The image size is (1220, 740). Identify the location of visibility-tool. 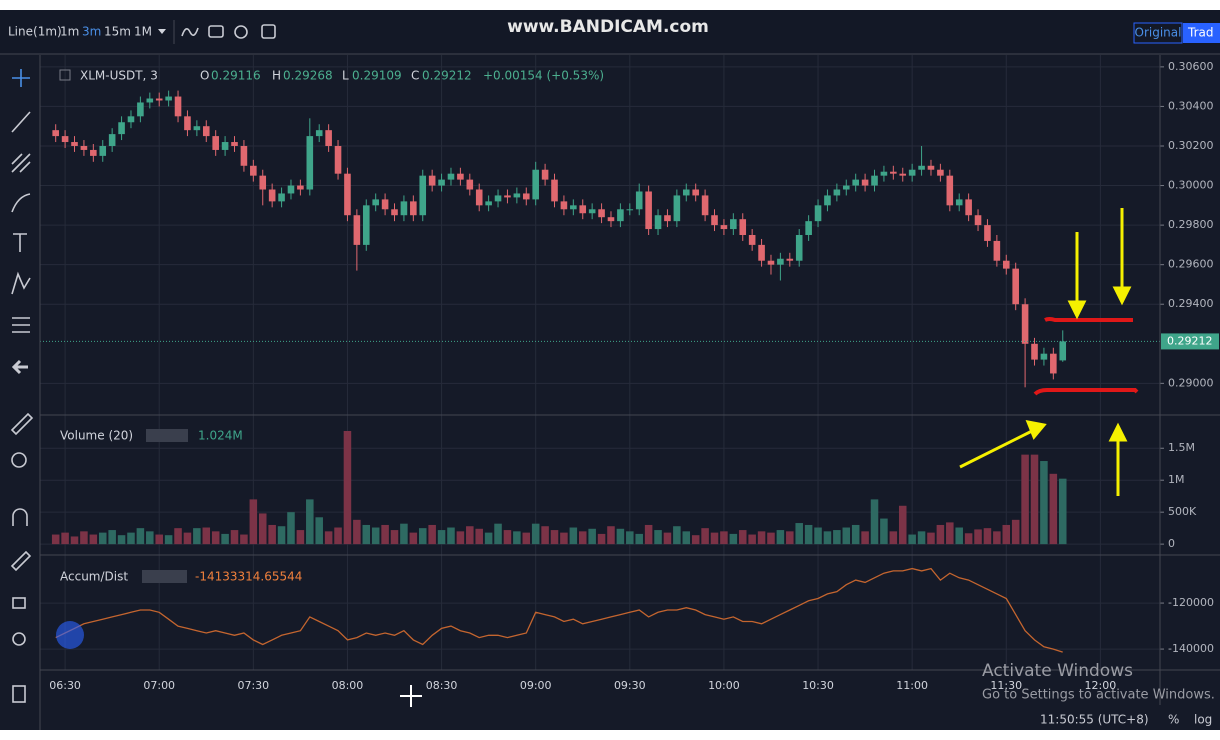
(19, 639).